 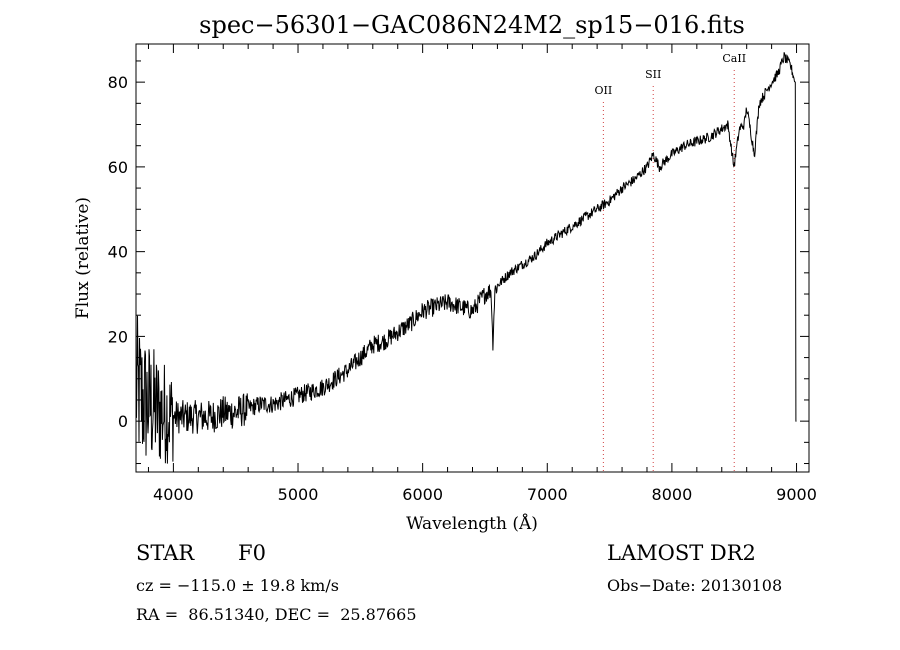 What do you see at coordinates (796, 494) in the screenshot?
I see `x-tick-label: 9000` at bounding box center [796, 494].